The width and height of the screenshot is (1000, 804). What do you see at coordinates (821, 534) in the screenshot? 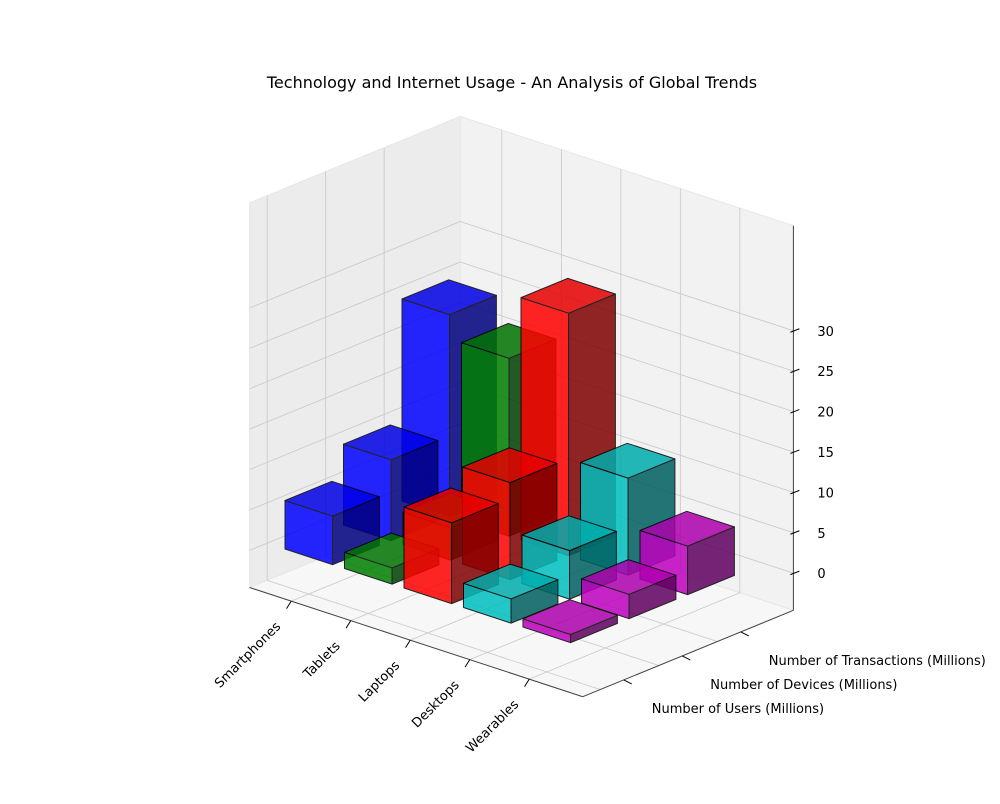
I see `z-tick-label: 5` at bounding box center [821, 534].